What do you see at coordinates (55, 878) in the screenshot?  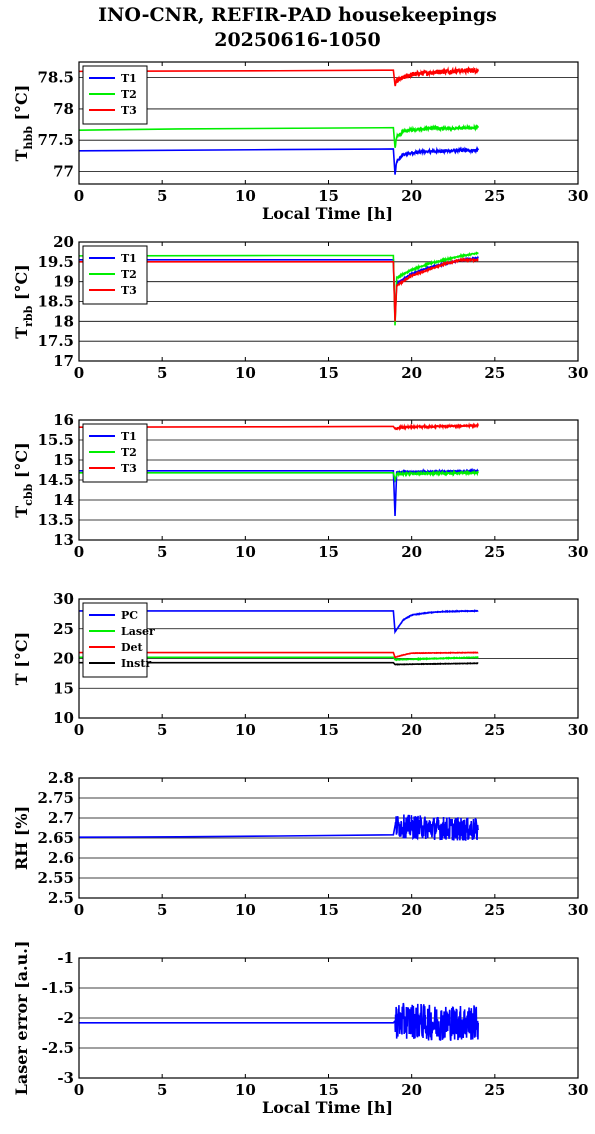 I see `y-tick-label: 2.55` at bounding box center [55, 878].